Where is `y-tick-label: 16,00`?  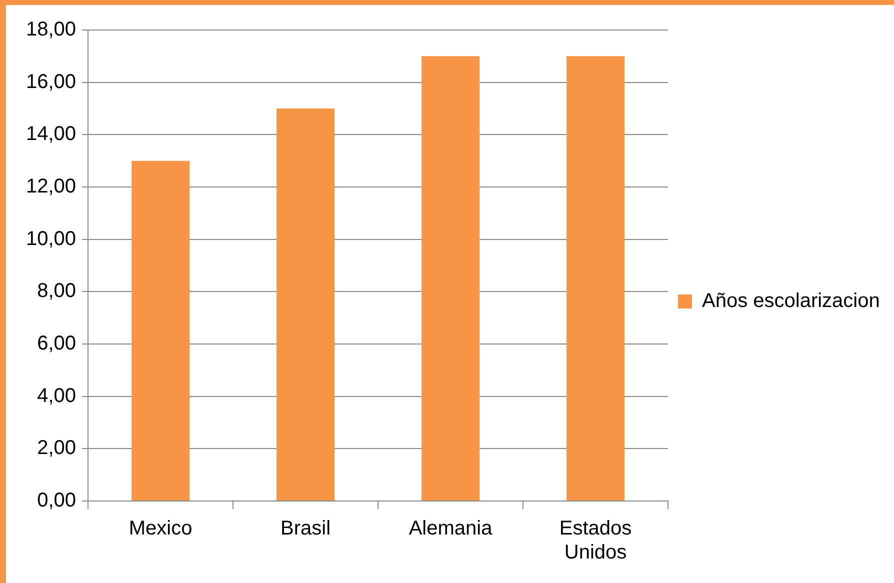 y-tick-label: 16,00 is located at coordinates (51, 81).